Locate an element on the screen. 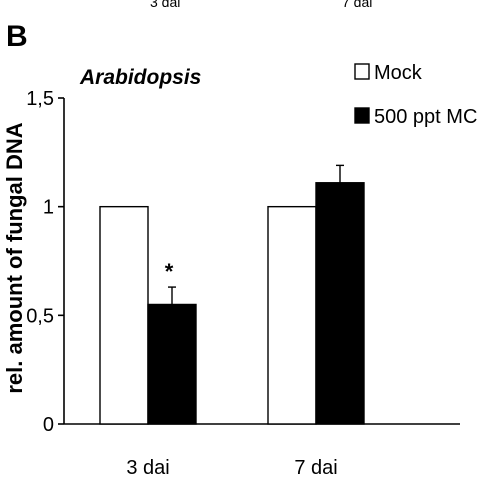 This screenshot has width=477, height=501. panel-letter: B is located at coordinates (17, 36).